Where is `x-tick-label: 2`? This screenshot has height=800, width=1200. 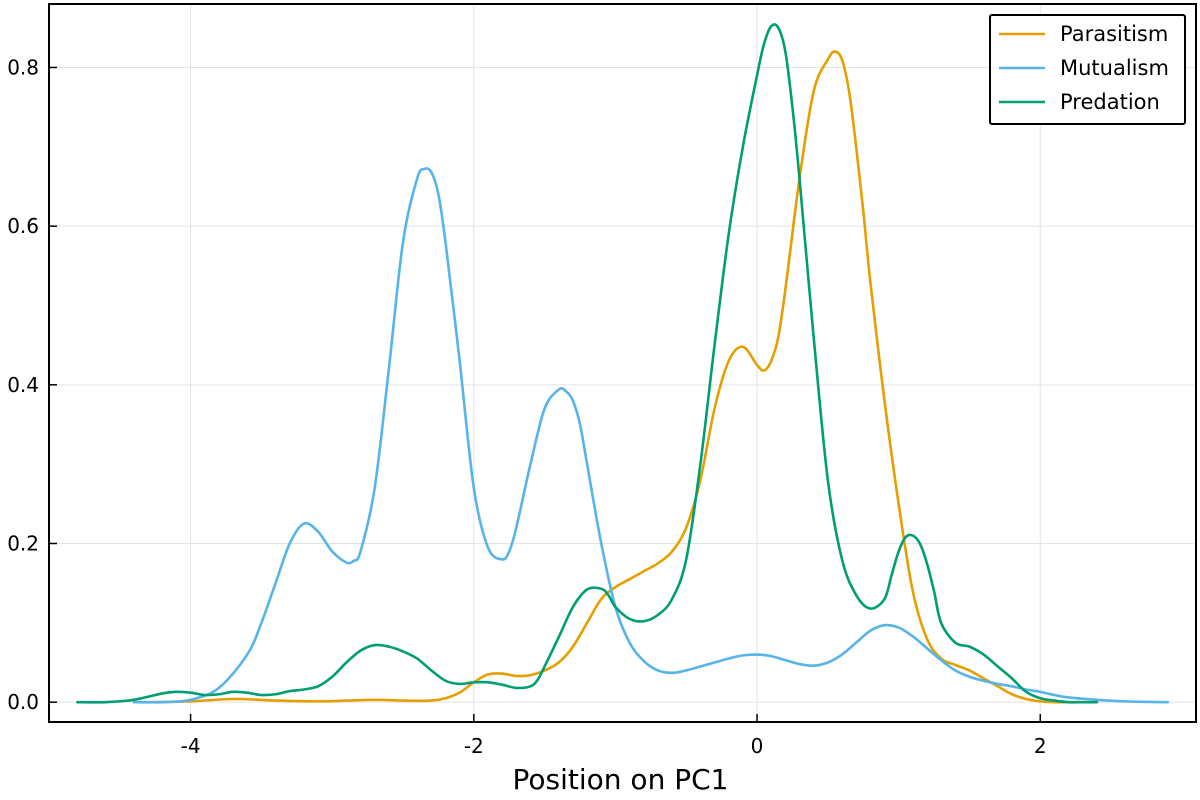
x-tick-label: 2 is located at coordinates (1040, 746).